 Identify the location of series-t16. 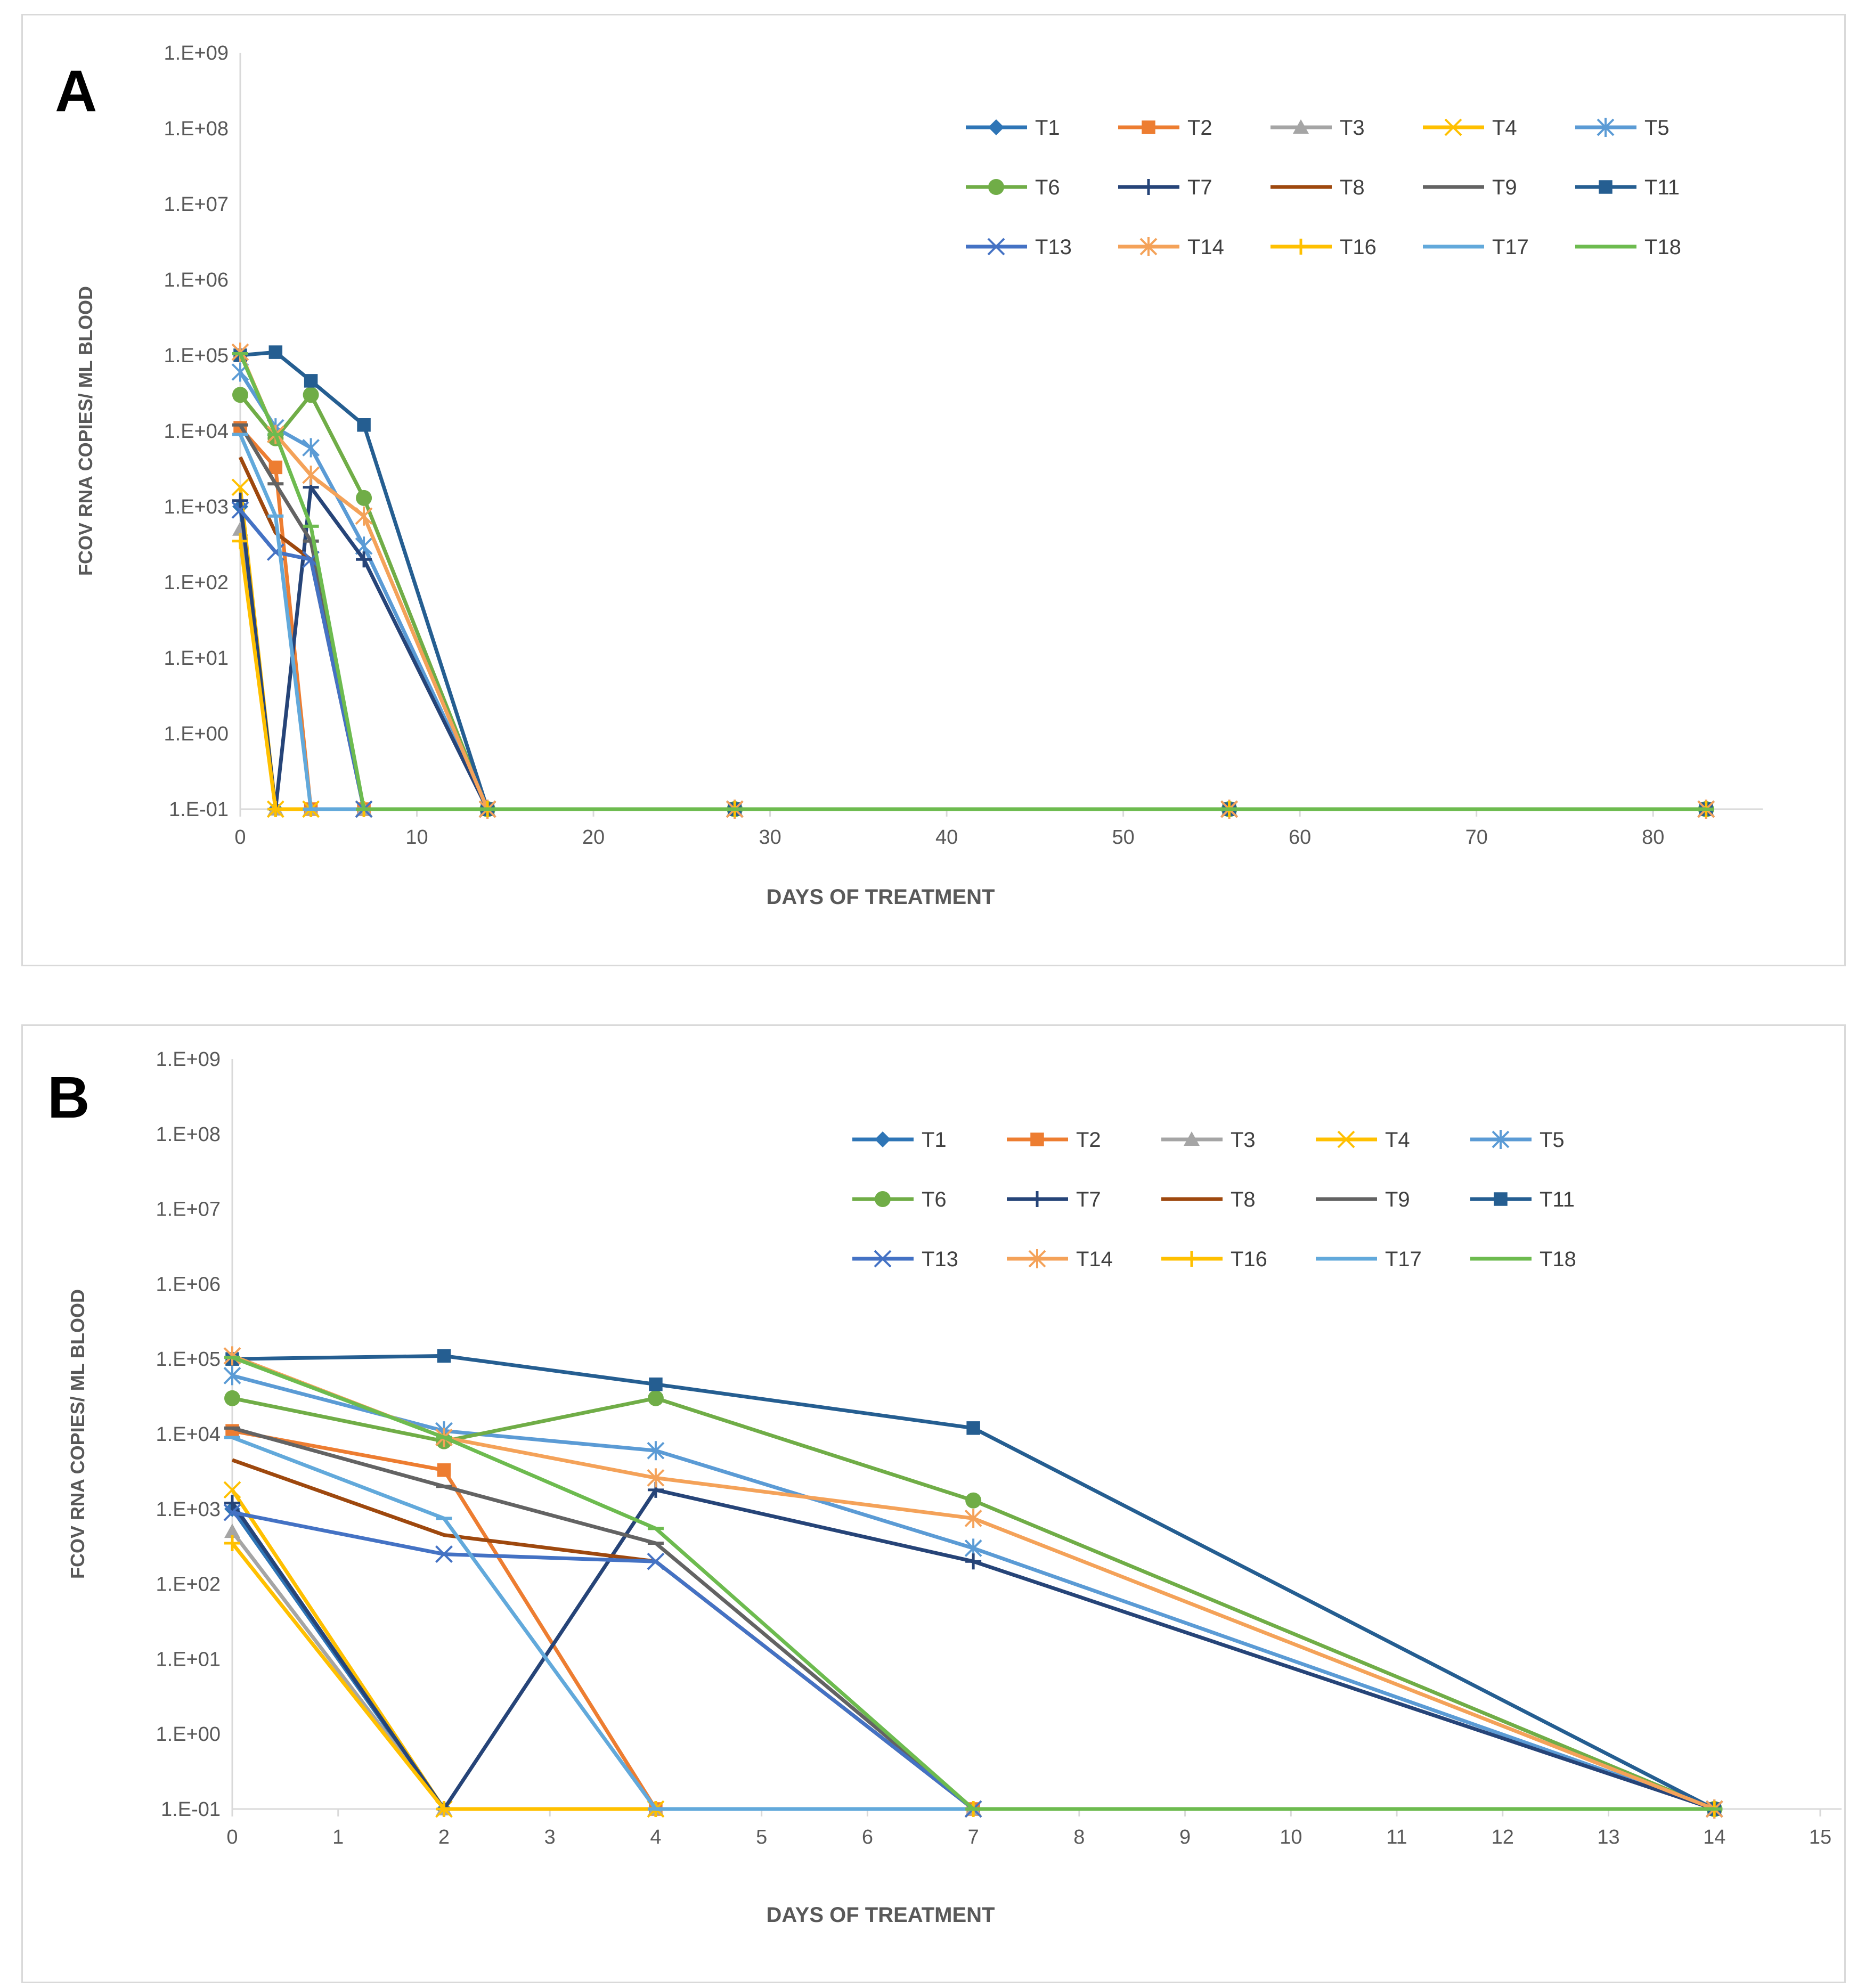
(973, 675).